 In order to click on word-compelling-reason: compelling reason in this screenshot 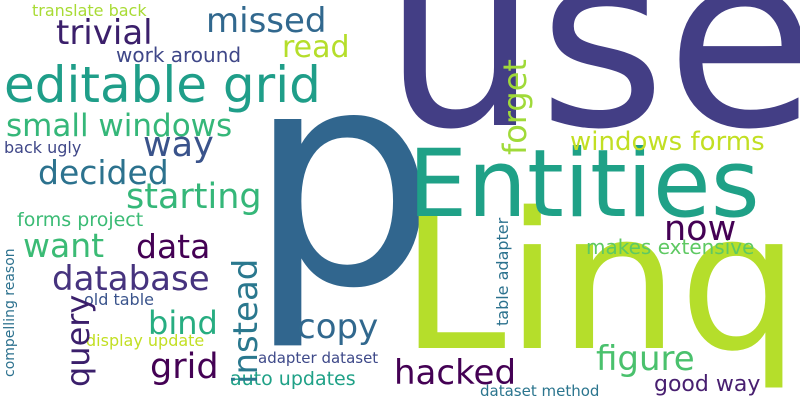, I will do `click(10, 312)`.